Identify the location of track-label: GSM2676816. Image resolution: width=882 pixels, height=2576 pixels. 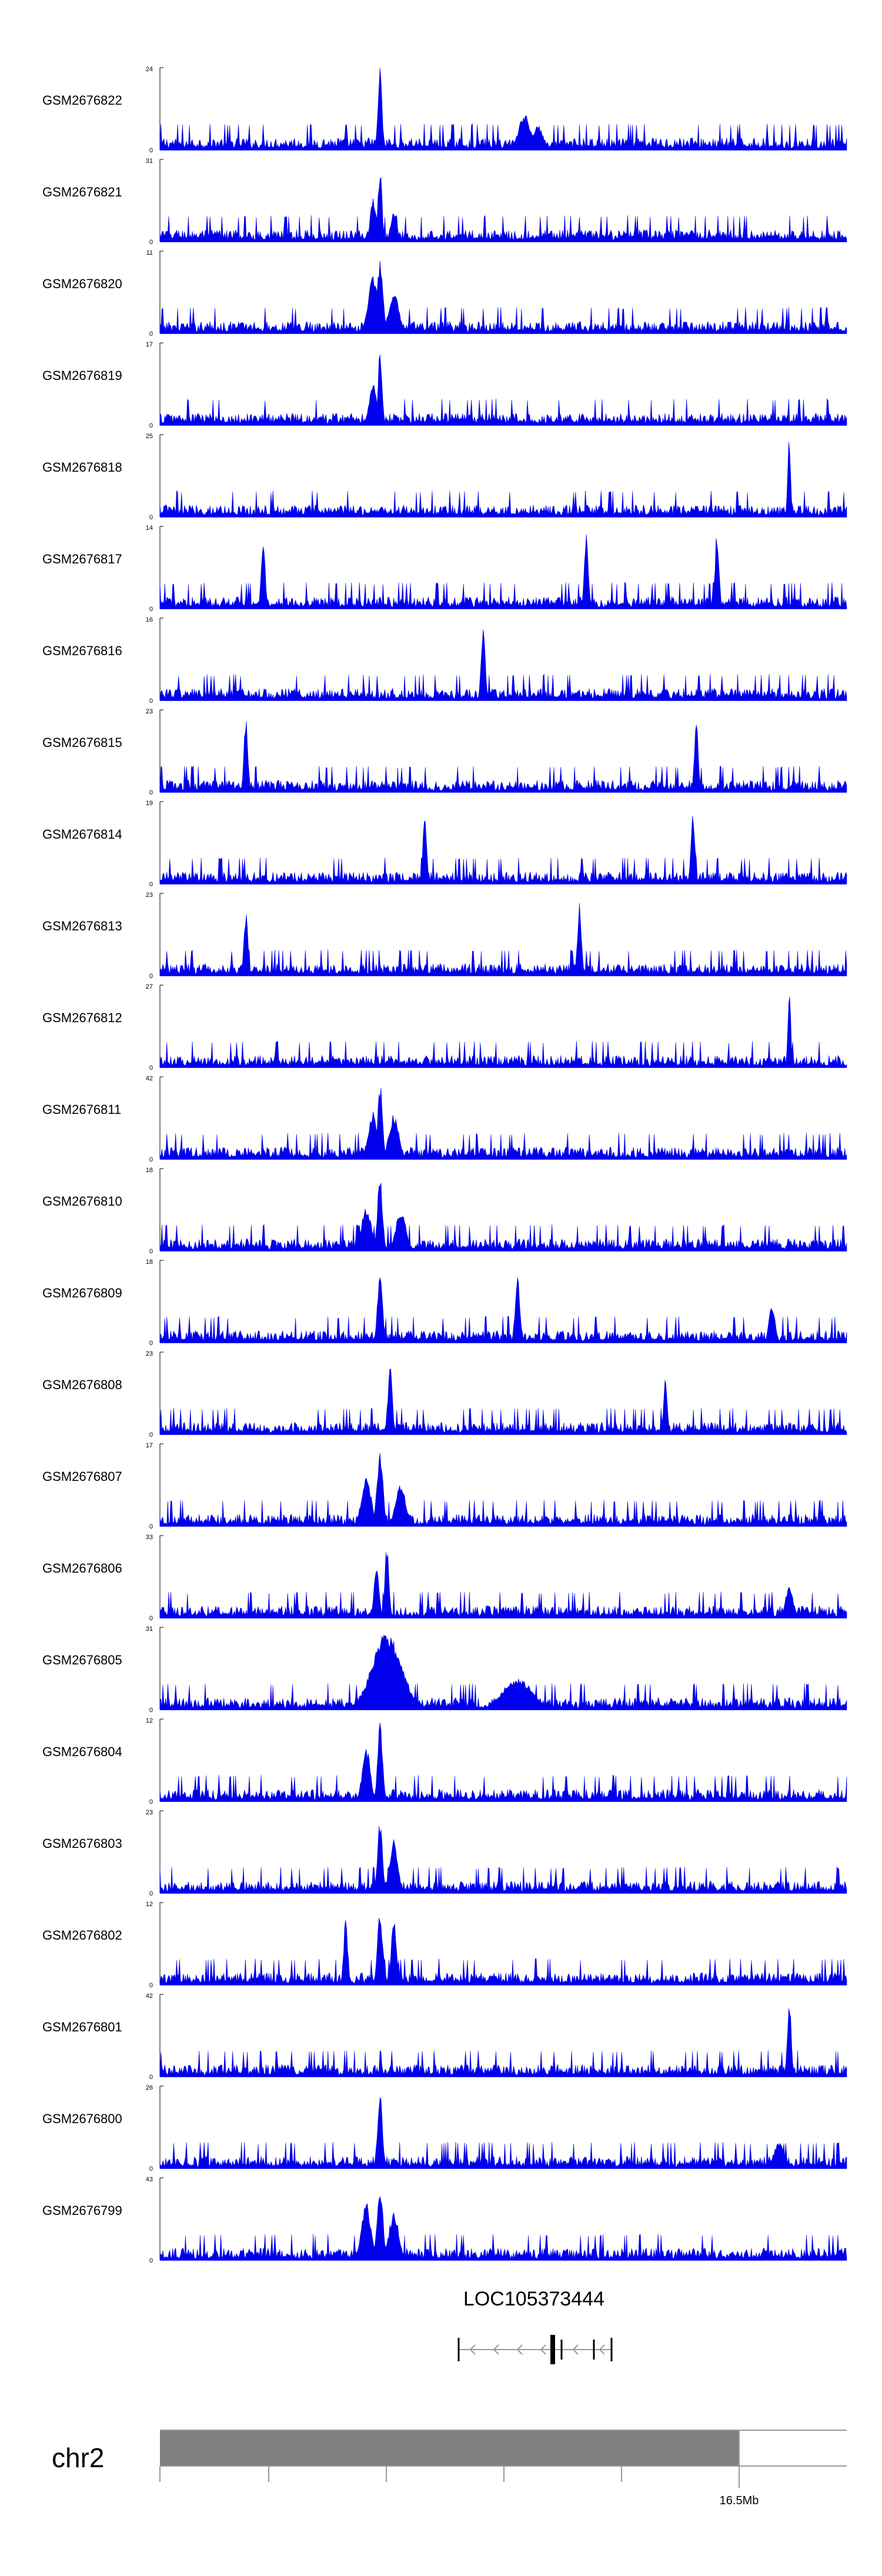
(82, 650).